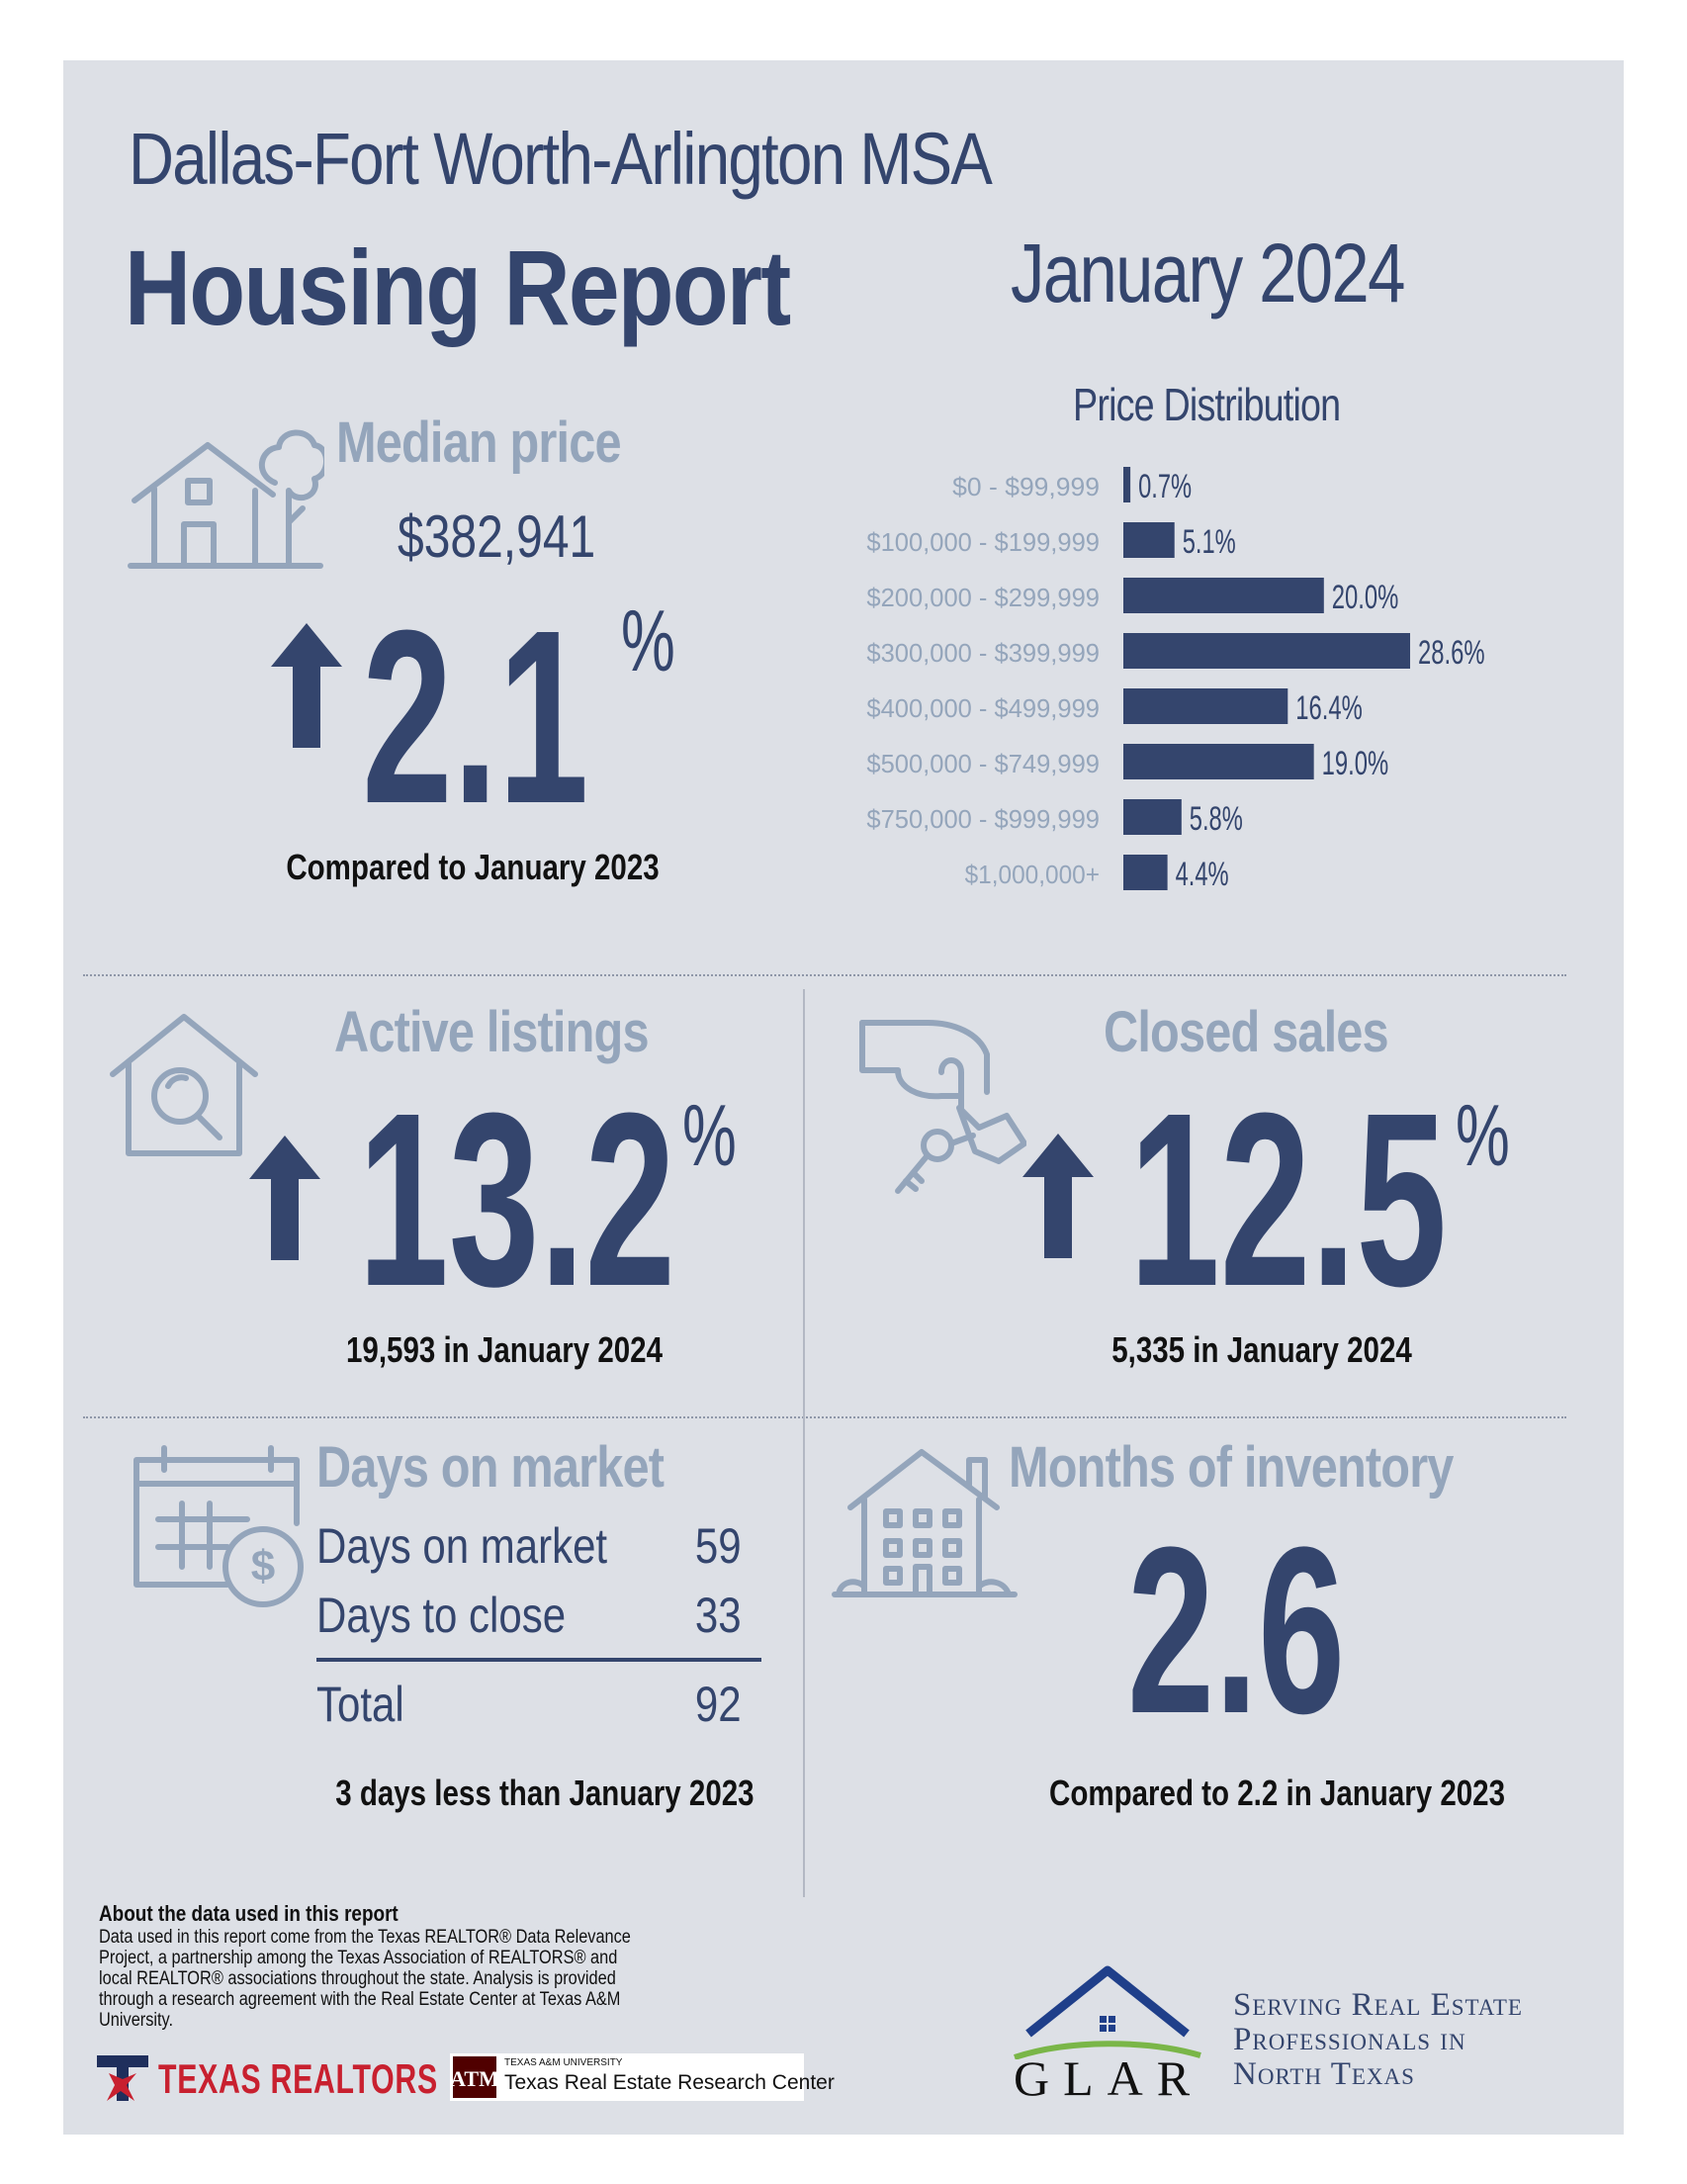  I want to click on price-bar-value-label: 19.0%, so click(1355, 763).